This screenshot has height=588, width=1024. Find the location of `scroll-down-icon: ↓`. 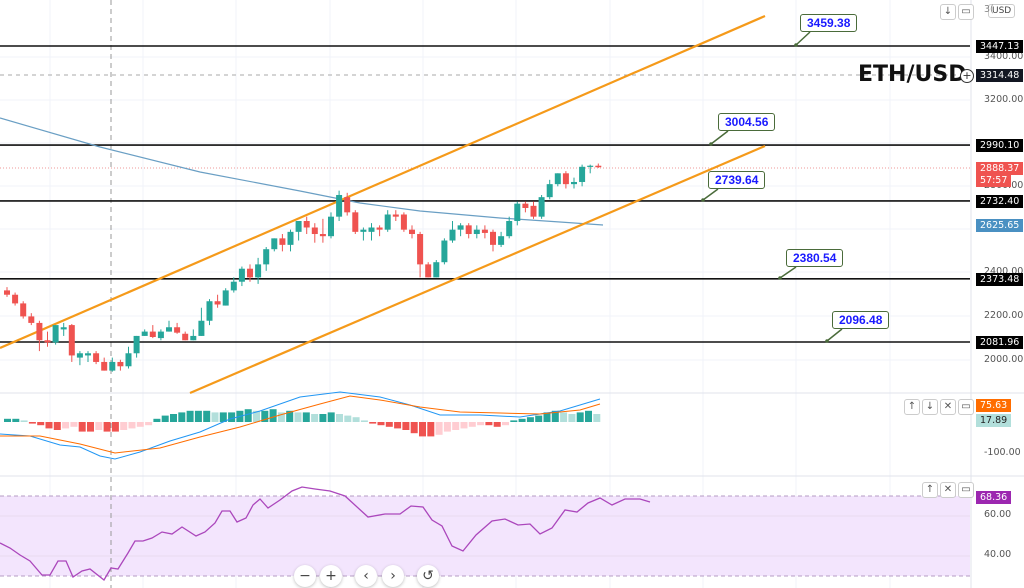

scroll-down-icon: ↓ is located at coordinates (948, 12).